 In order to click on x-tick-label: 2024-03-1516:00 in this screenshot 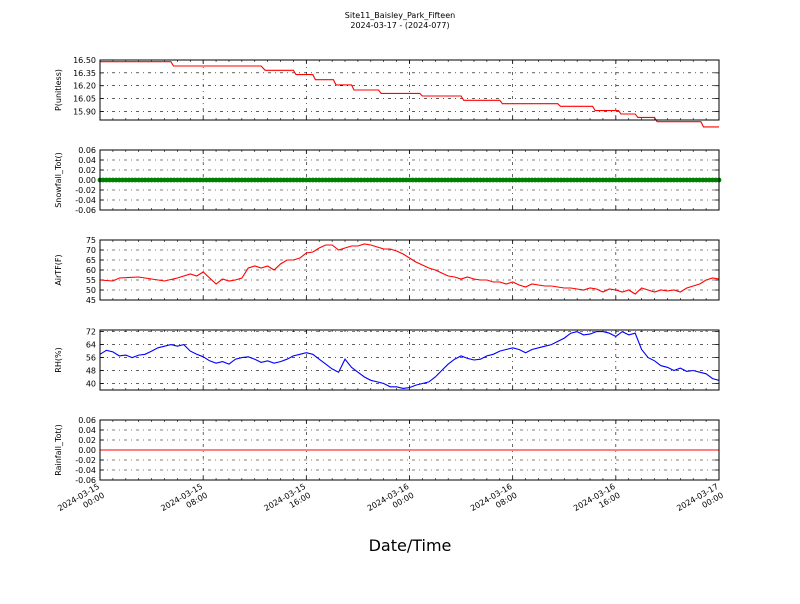, I will do `click(288, 502)`.